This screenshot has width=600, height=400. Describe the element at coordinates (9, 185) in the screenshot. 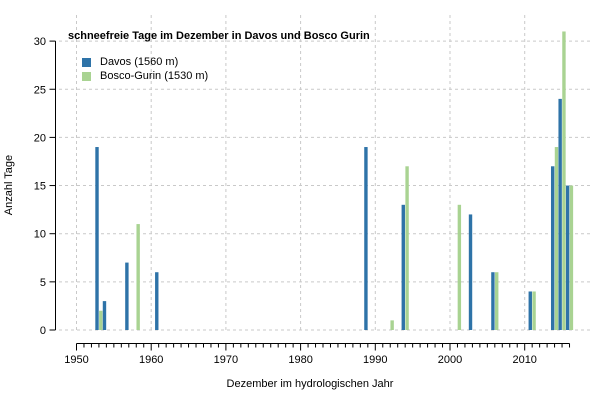

I see `y-axis-title: Anzahl Tage` at that location.